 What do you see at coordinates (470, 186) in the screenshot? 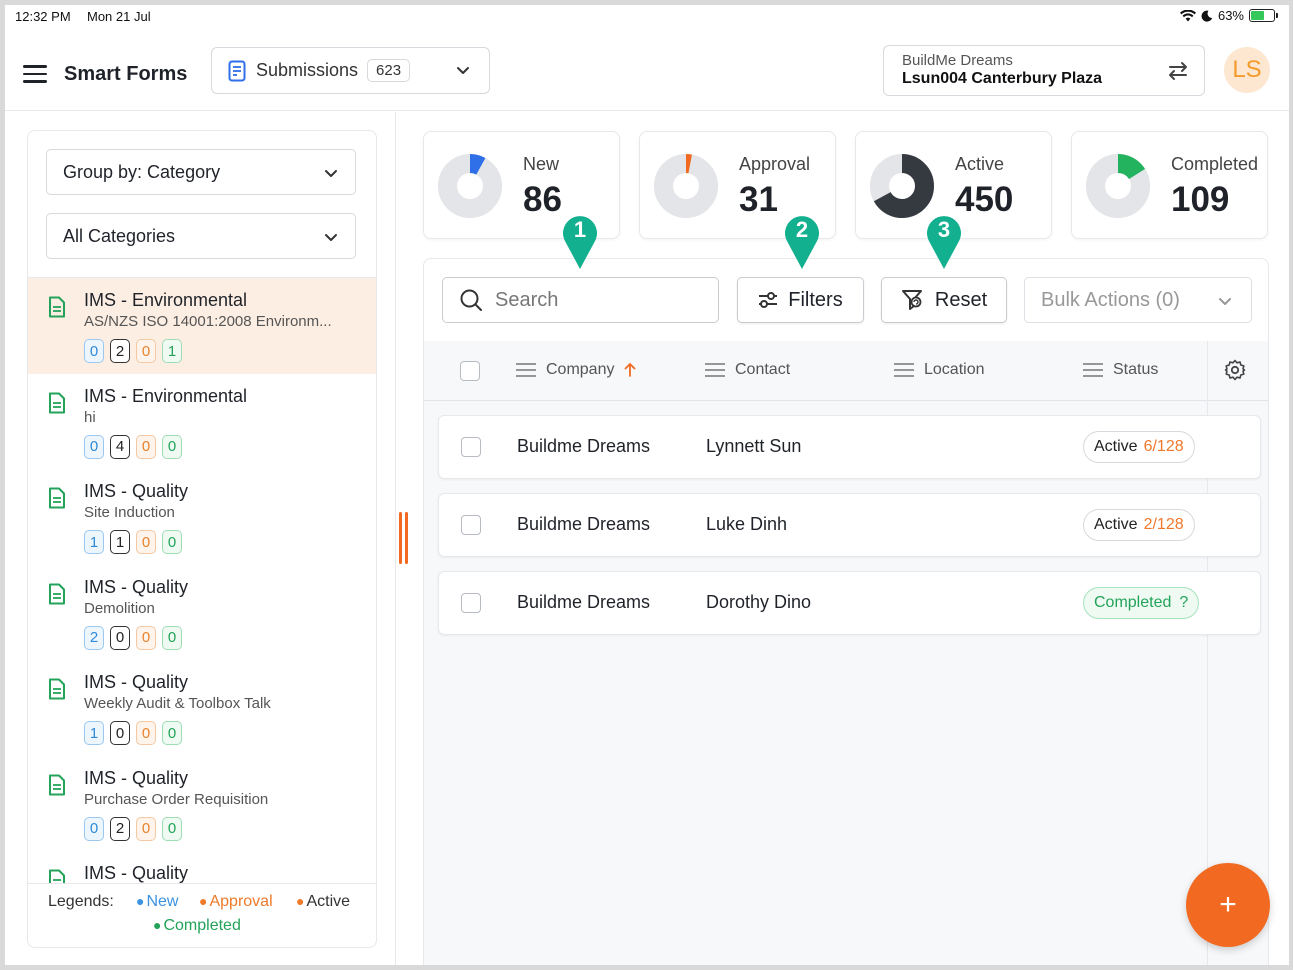
I see `stat-donut-new` at bounding box center [470, 186].